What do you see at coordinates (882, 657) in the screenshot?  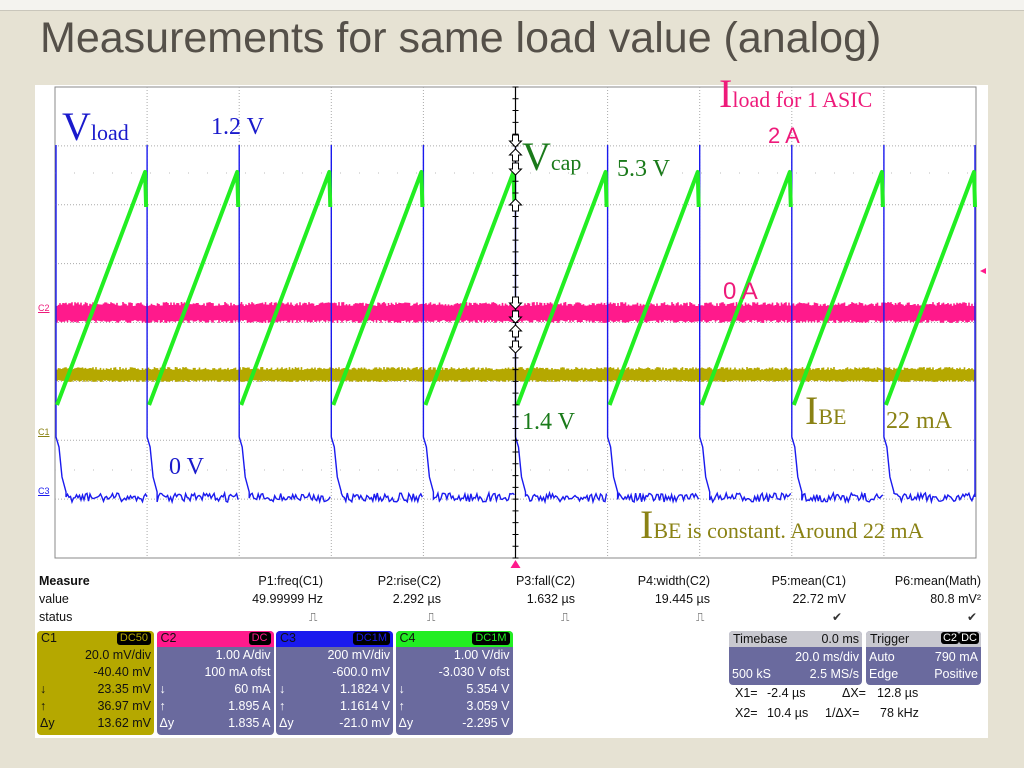 I see `trigger-mode: Auto` at bounding box center [882, 657].